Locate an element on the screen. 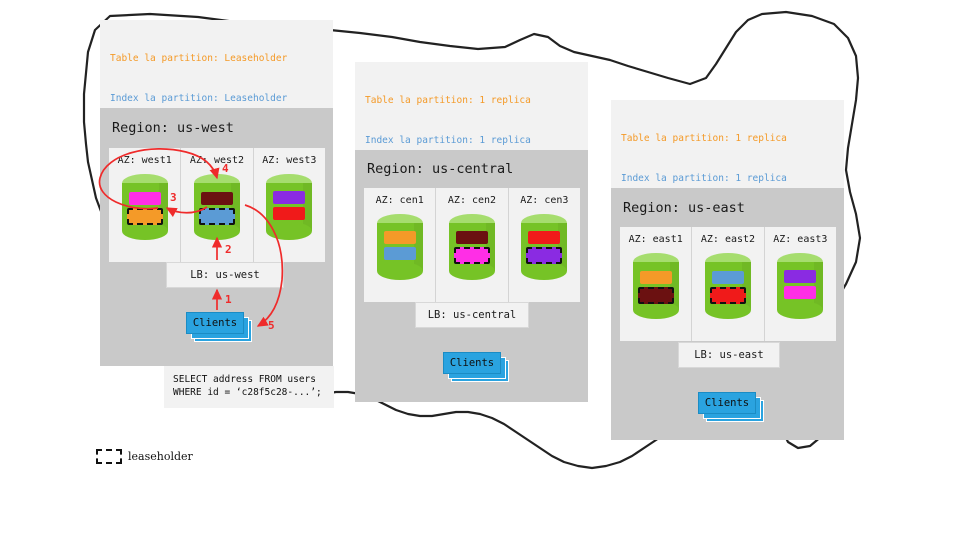 The width and height of the screenshot is (960, 540). replica-block-index-ny-leaseholder is located at coordinates (727, 295).